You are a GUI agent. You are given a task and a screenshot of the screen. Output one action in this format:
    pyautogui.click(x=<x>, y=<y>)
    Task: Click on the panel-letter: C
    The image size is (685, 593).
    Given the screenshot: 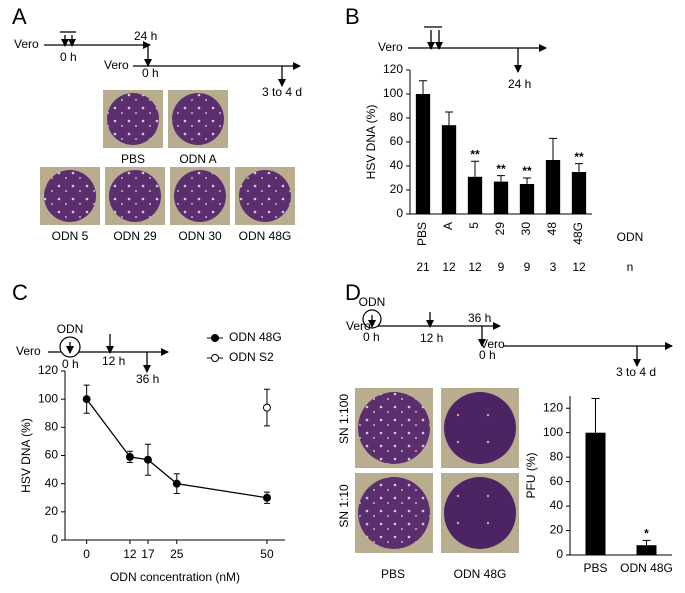 What is the action you would take?
    pyautogui.click(x=20, y=292)
    